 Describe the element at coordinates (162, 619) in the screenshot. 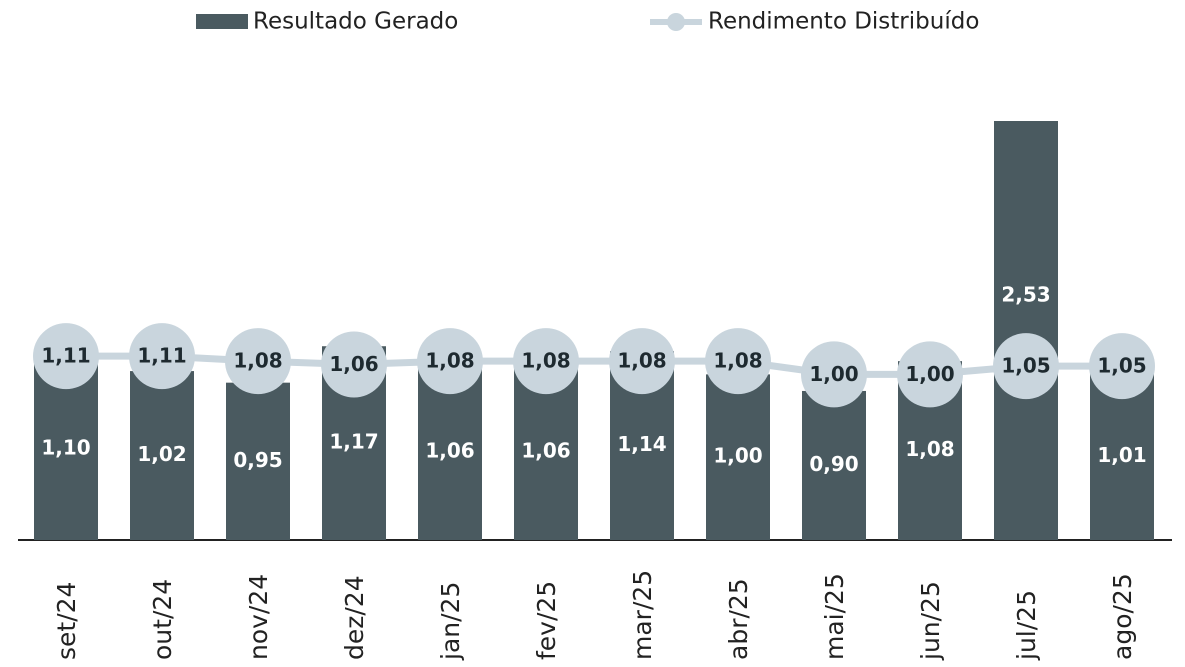

I see `x-tick-label: out/24` at that location.